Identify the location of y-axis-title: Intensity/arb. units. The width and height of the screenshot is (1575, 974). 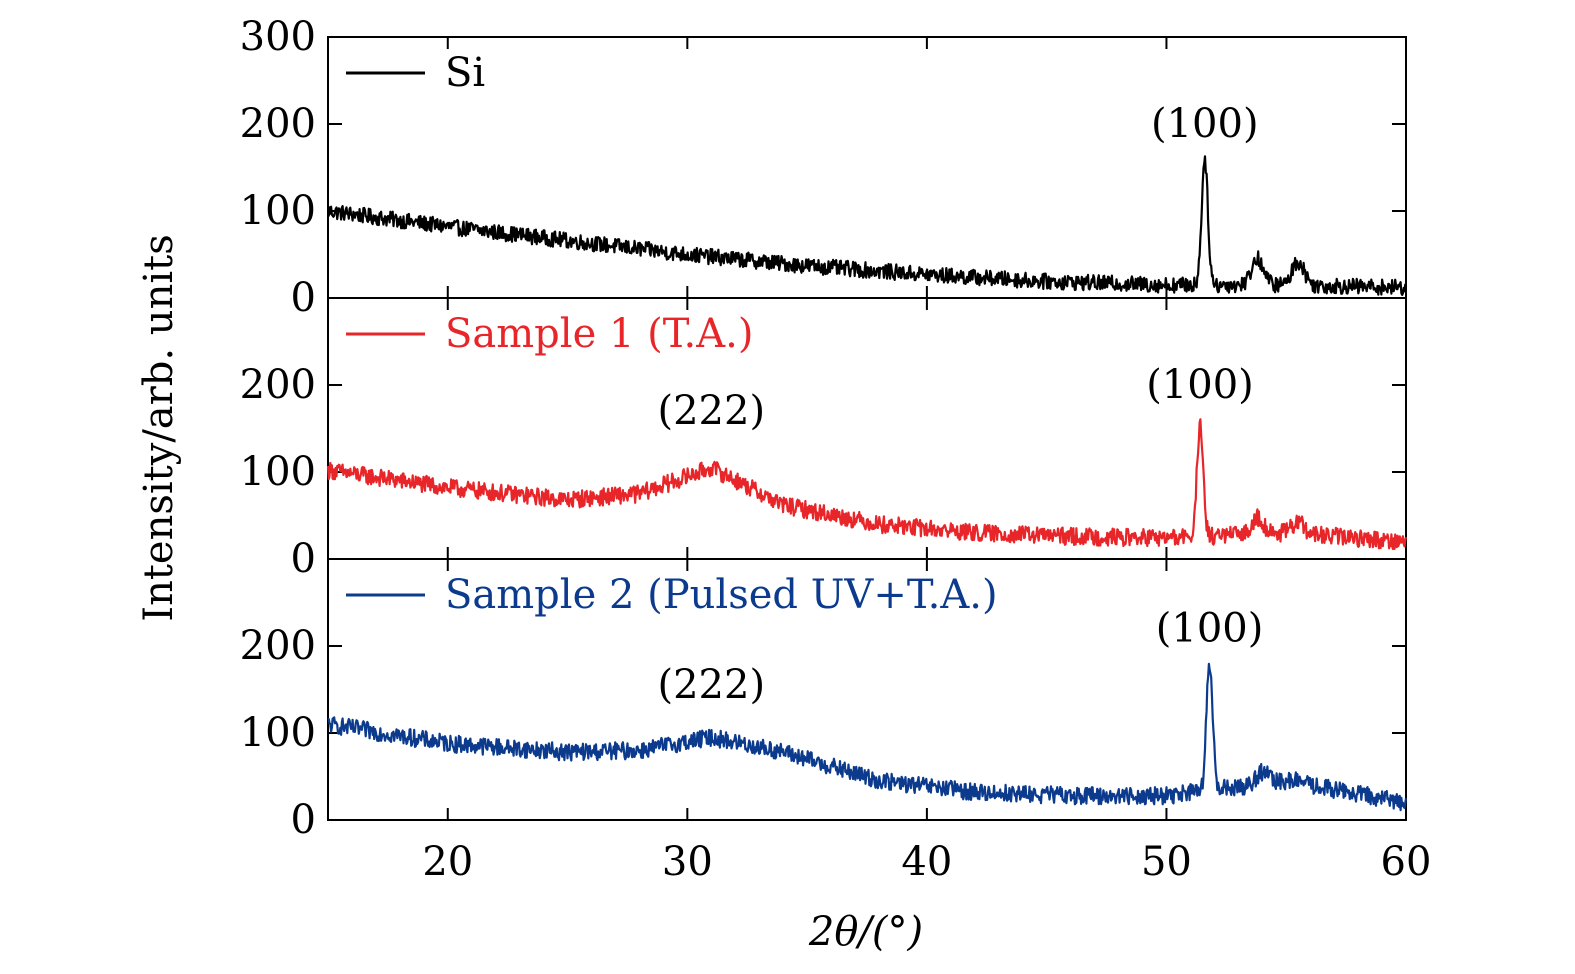
(159, 427).